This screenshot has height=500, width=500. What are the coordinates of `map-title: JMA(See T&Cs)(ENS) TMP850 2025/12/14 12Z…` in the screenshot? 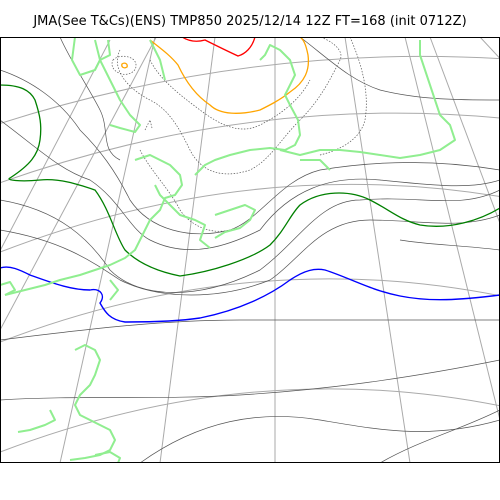 It's located at (250, 21).